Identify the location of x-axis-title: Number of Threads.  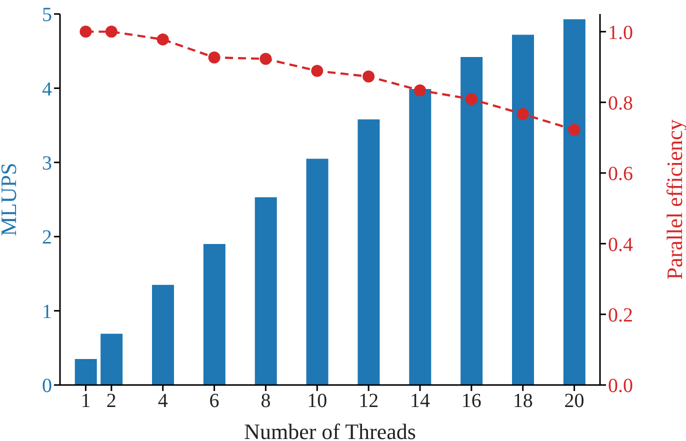
(330, 430).